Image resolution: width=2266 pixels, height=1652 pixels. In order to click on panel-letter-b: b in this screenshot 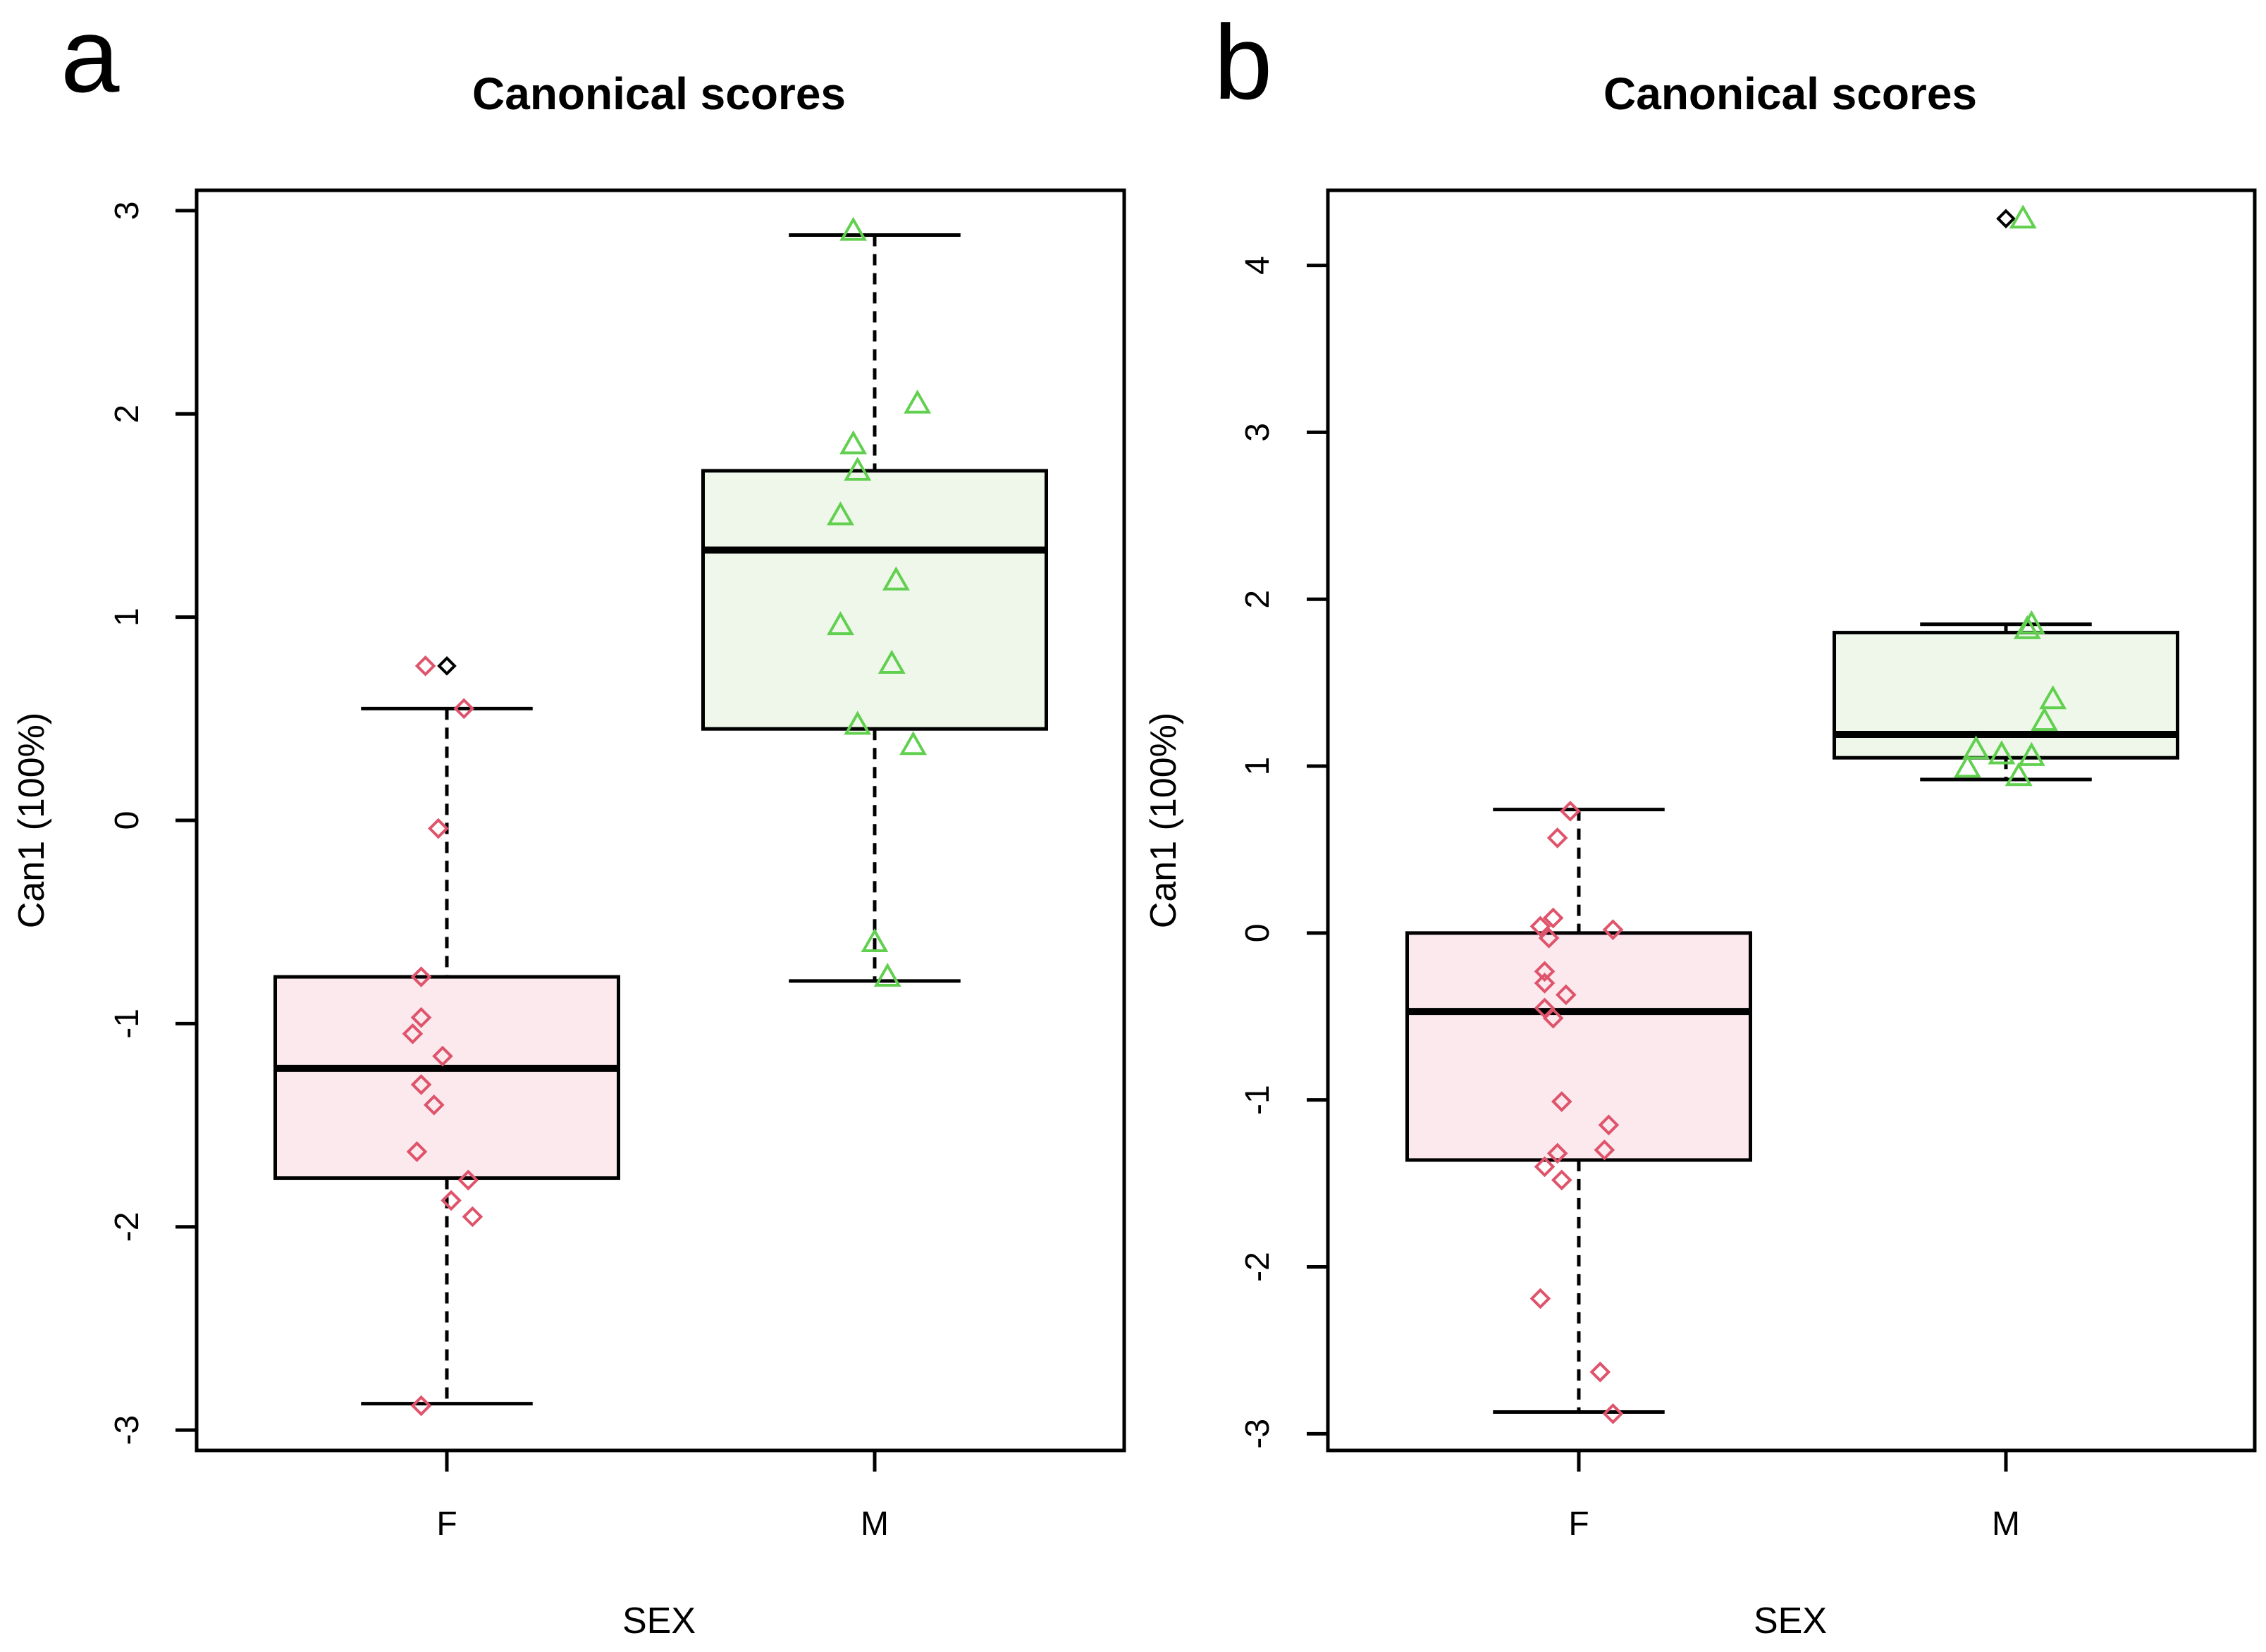, I will do `click(1243, 62)`.